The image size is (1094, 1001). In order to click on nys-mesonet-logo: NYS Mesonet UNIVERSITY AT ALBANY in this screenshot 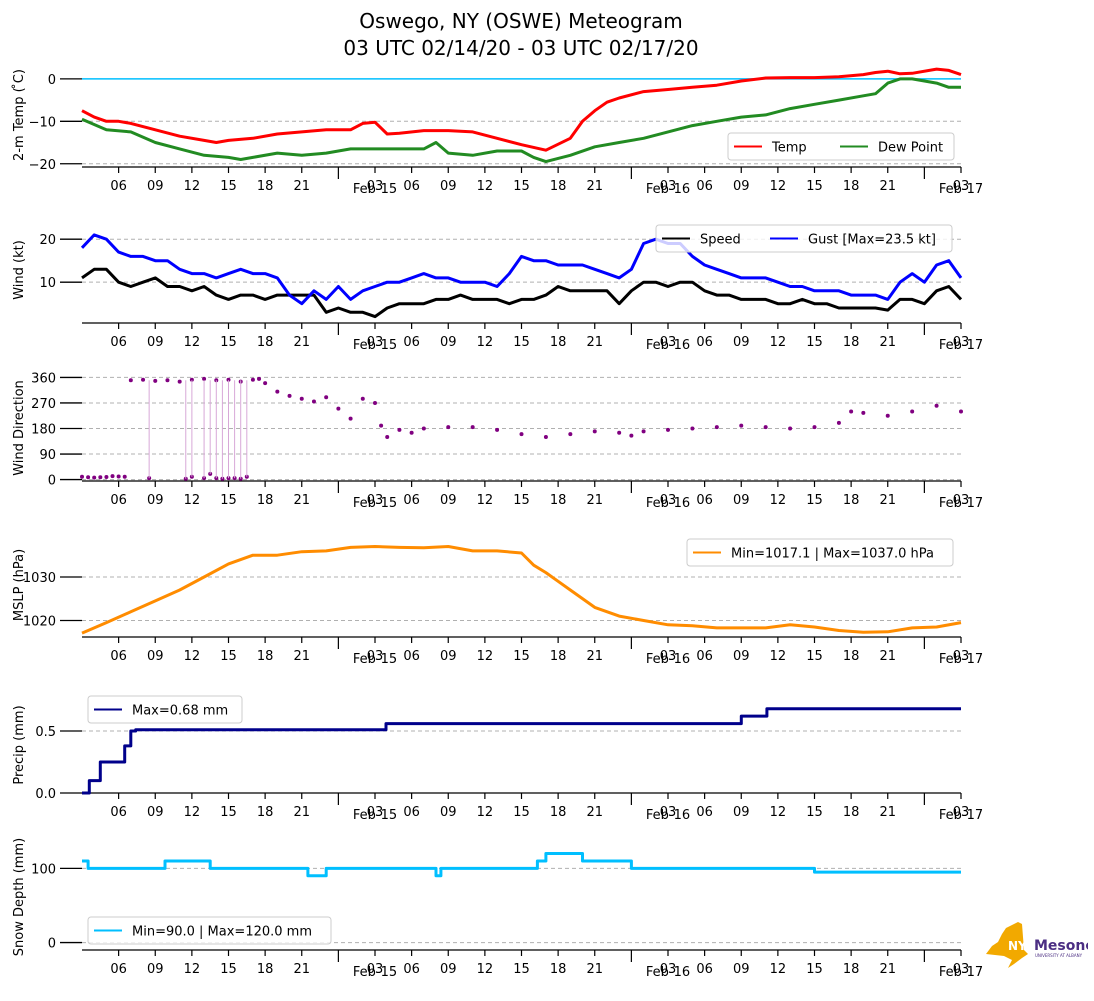, I will do `click(1039, 945)`.